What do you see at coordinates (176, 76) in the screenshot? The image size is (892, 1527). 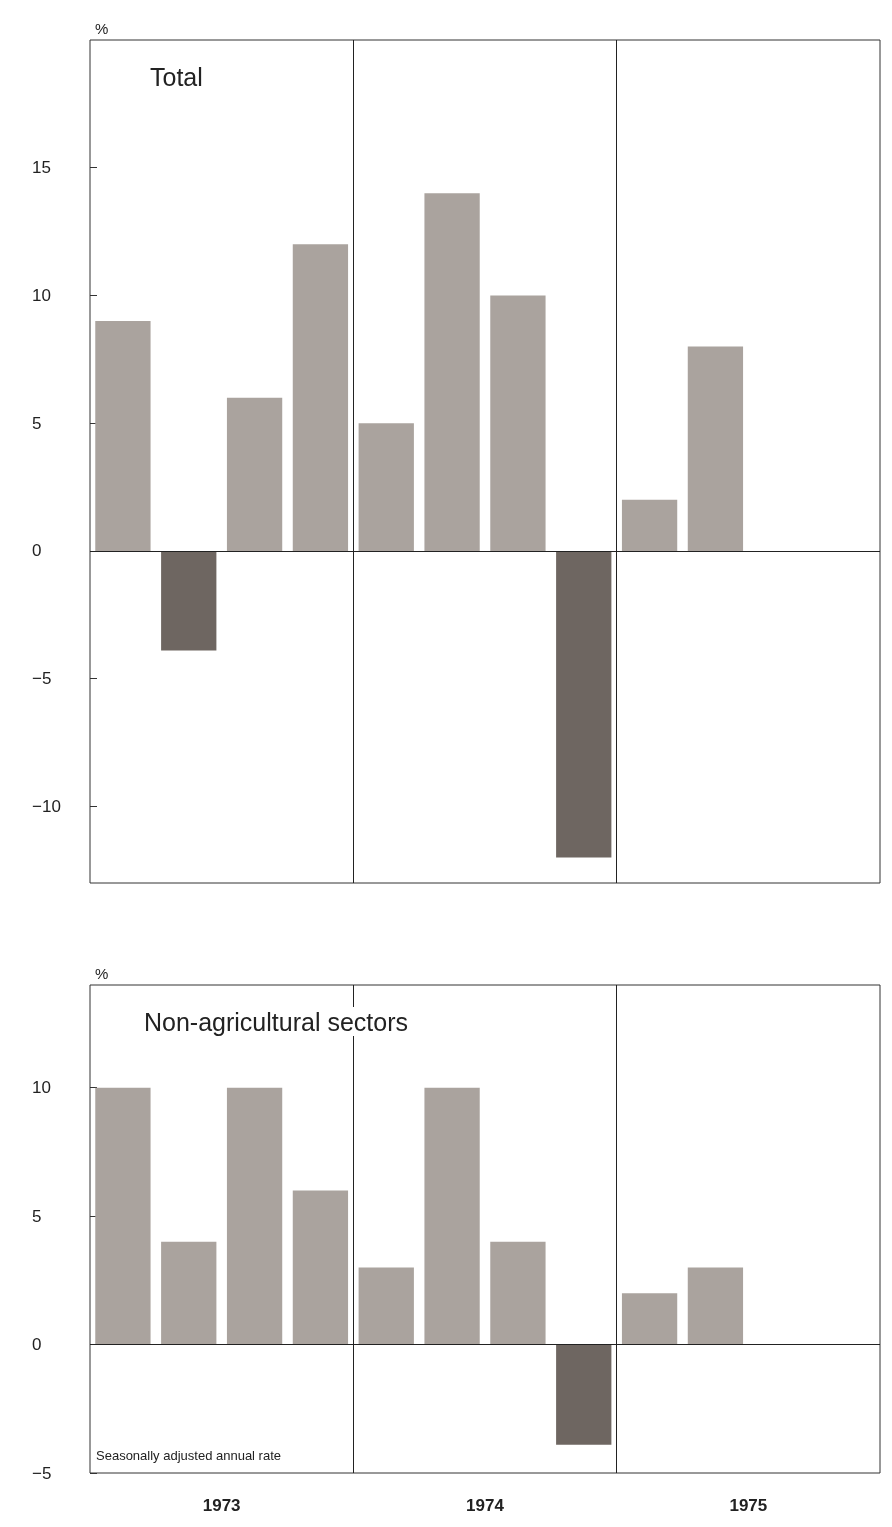 I see `text: Total` at bounding box center [176, 76].